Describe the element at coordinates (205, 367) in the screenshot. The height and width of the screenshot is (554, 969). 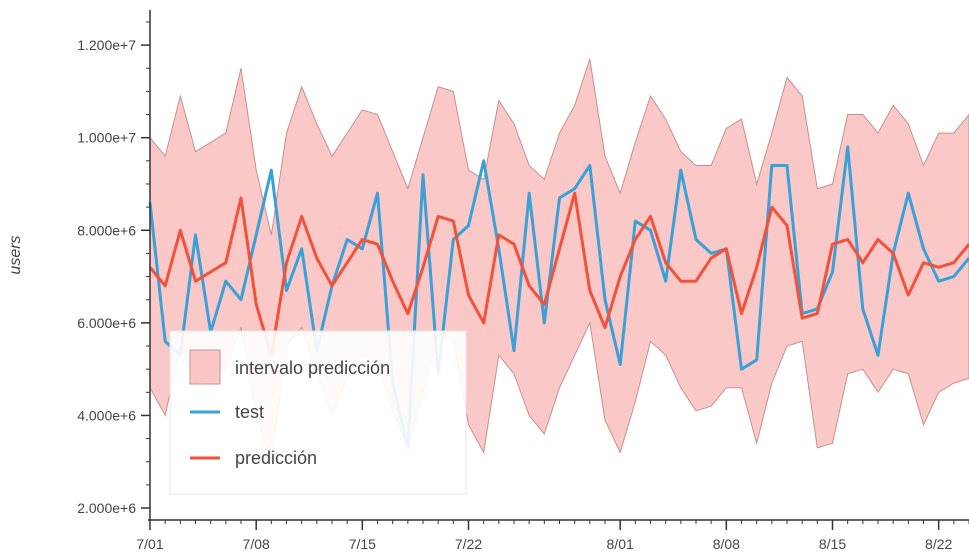
I see `legend-swatch-band` at that location.